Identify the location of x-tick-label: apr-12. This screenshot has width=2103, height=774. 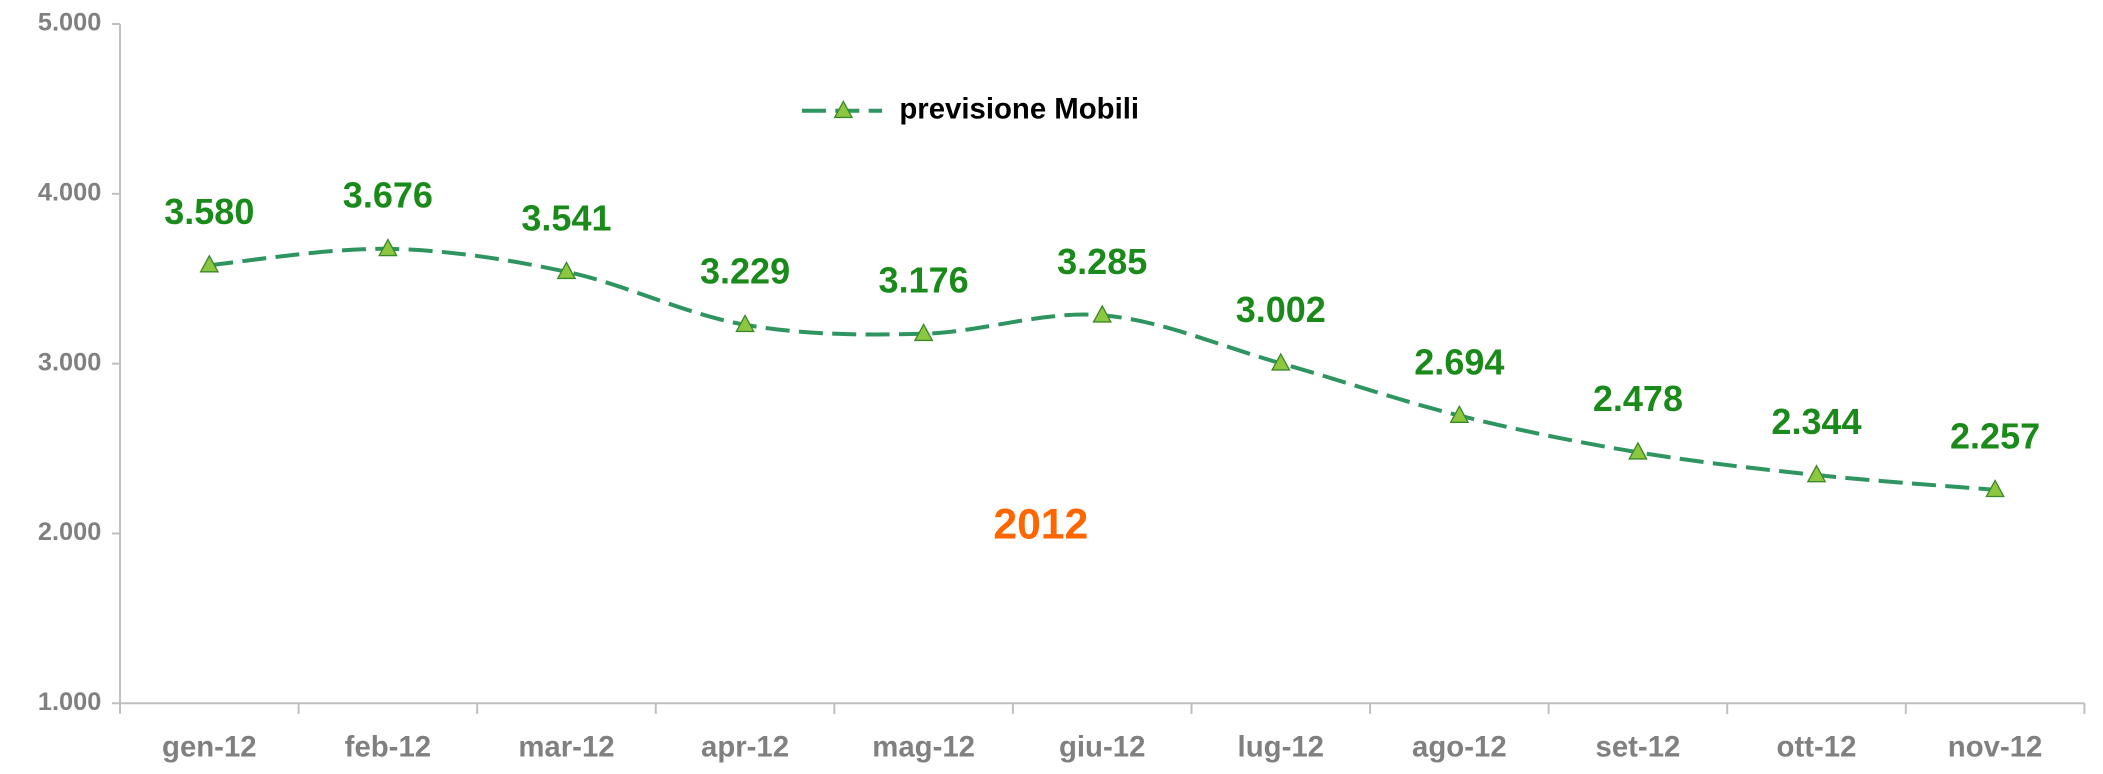
(745, 746).